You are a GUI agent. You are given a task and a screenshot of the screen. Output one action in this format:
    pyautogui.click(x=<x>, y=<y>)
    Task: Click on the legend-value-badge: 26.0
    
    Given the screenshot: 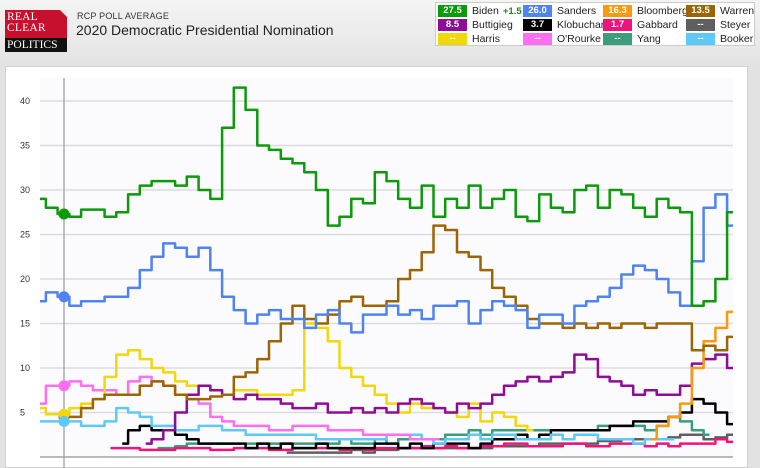 What is the action you would take?
    pyautogui.click(x=537, y=11)
    